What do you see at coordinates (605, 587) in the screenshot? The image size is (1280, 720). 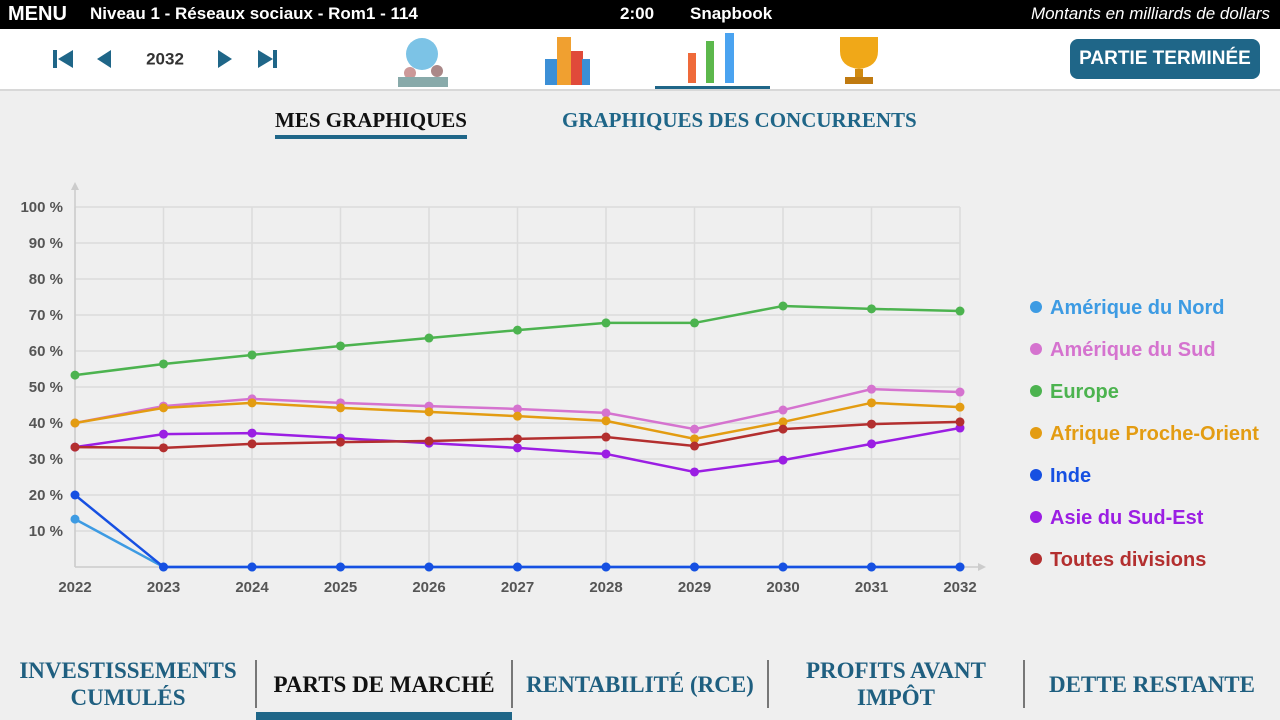 I see `x-tick-label: 2028` at bounding box center [605, 587].